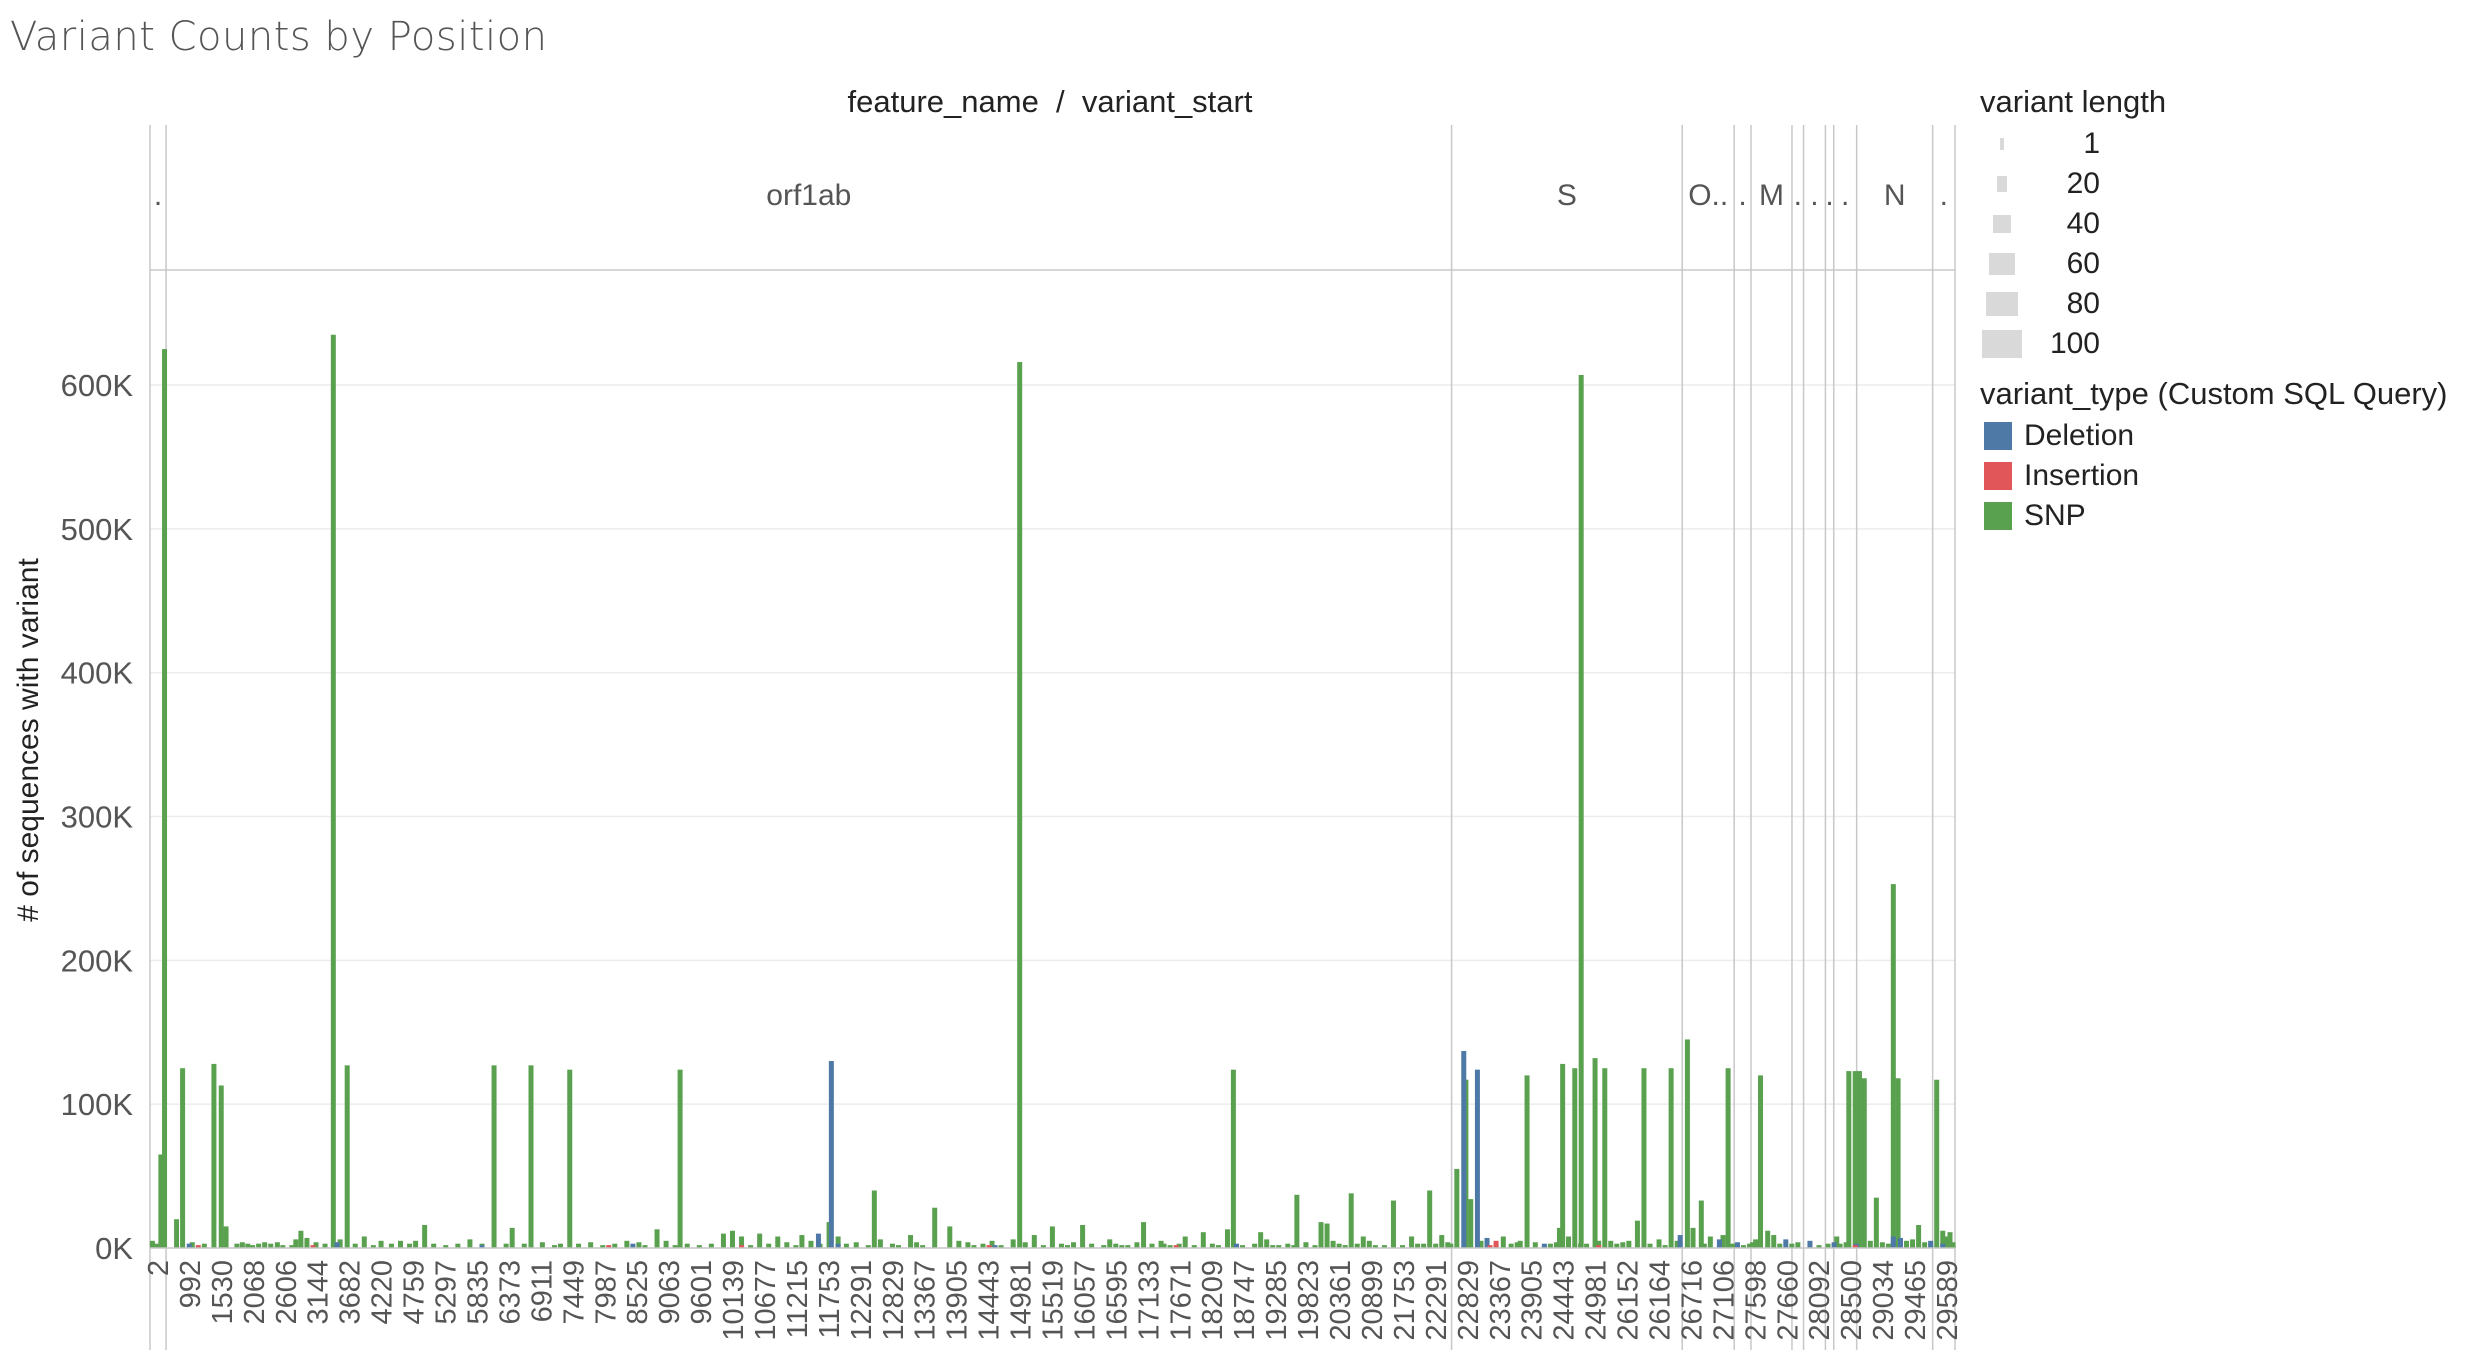 This screenshot has width=2467, height=1350. Describe the element at coordinates (383, 1292) in the screenshot. I see `x-tick-label: 4220` at that location.